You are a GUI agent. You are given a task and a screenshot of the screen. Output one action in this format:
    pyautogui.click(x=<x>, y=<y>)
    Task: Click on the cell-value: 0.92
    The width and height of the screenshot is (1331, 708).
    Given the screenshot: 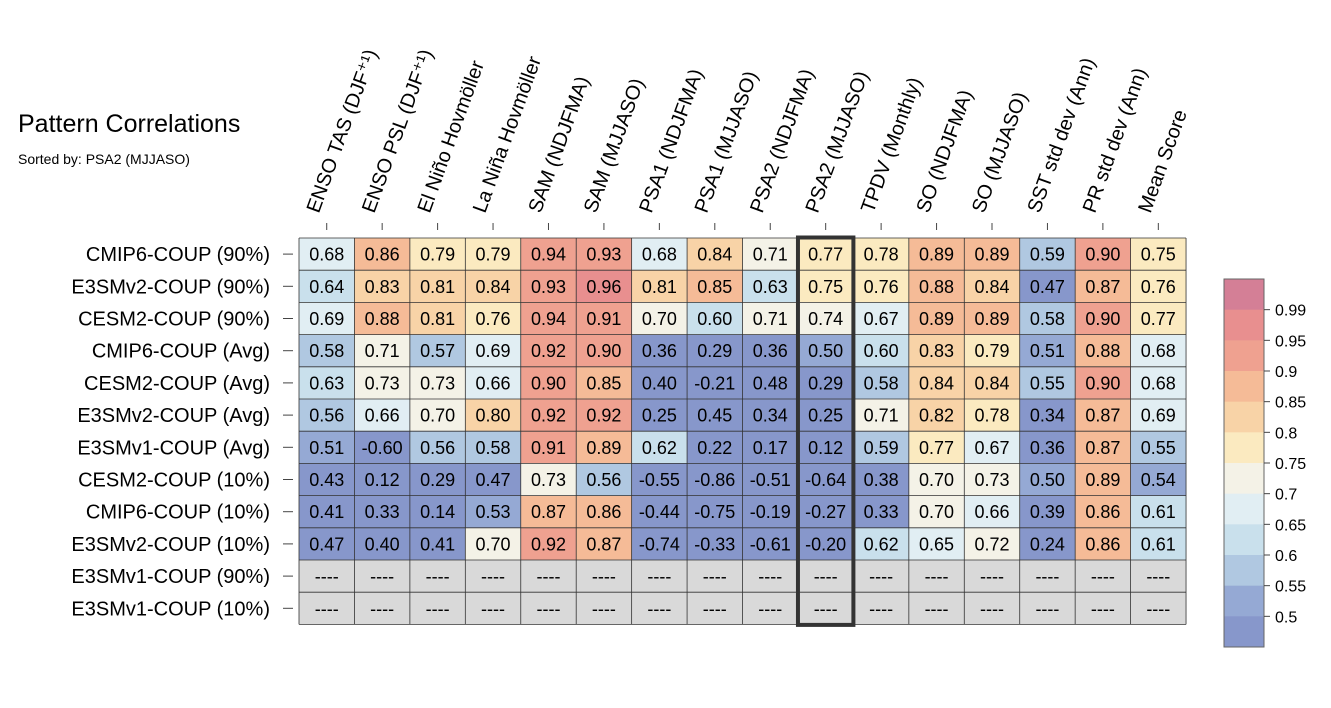 What is the action you would take?
    pyautogui.click(x=548, y=351)
    